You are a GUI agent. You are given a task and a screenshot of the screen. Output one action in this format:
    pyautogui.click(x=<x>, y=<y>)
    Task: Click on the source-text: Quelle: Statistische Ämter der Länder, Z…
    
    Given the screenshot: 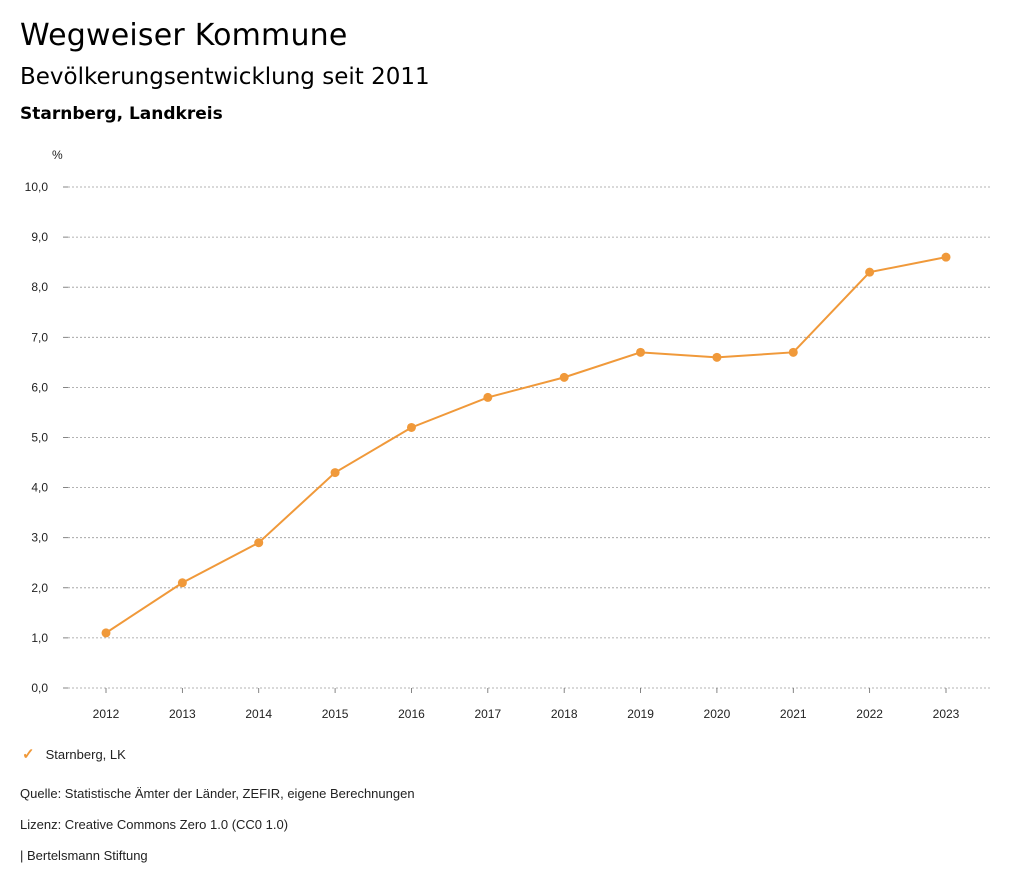 What is the action you would take?
    pyautogui.click(x=217, y=793)
    